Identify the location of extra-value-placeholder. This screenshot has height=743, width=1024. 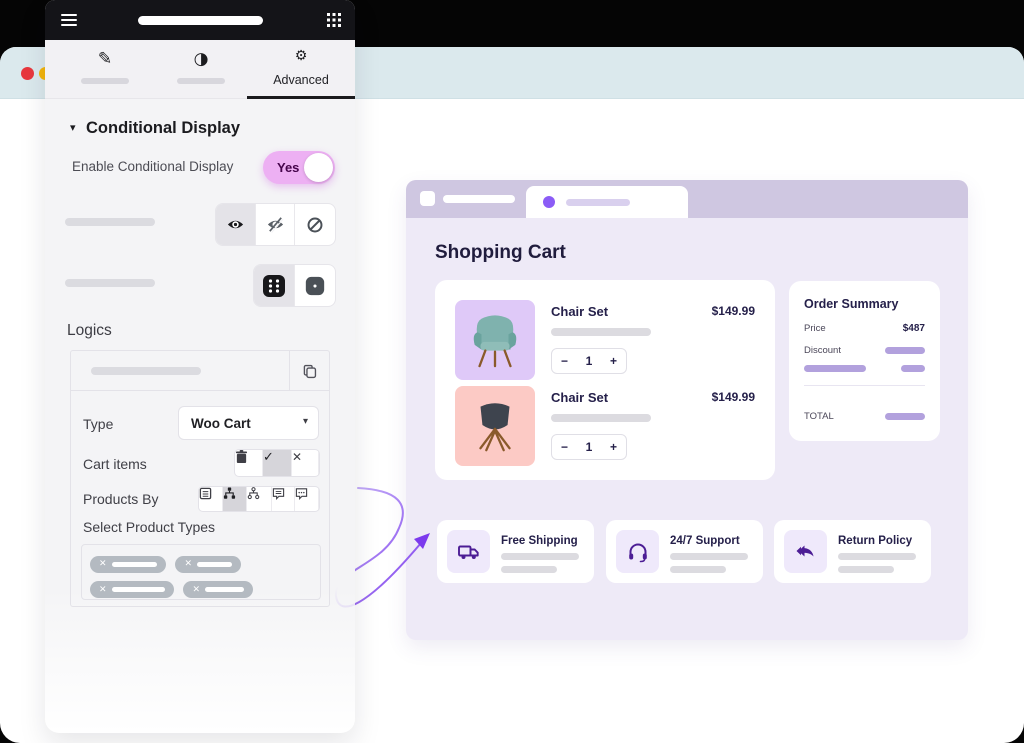
(913, 368).